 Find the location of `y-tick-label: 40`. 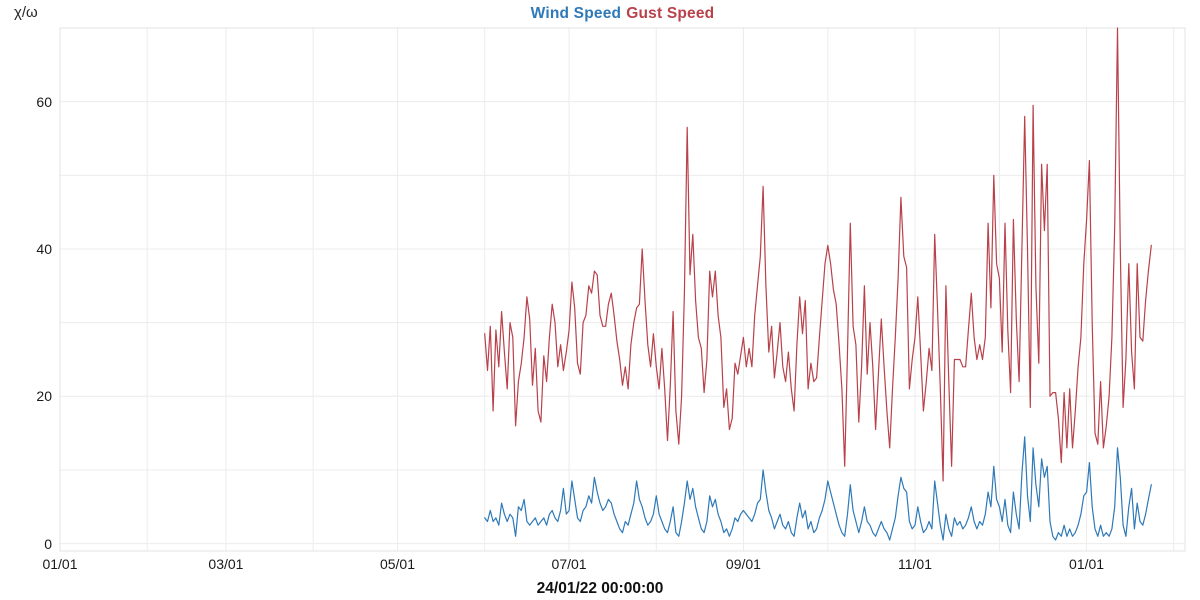

y-tick-label: 40 is located at coordinates (44, 248).